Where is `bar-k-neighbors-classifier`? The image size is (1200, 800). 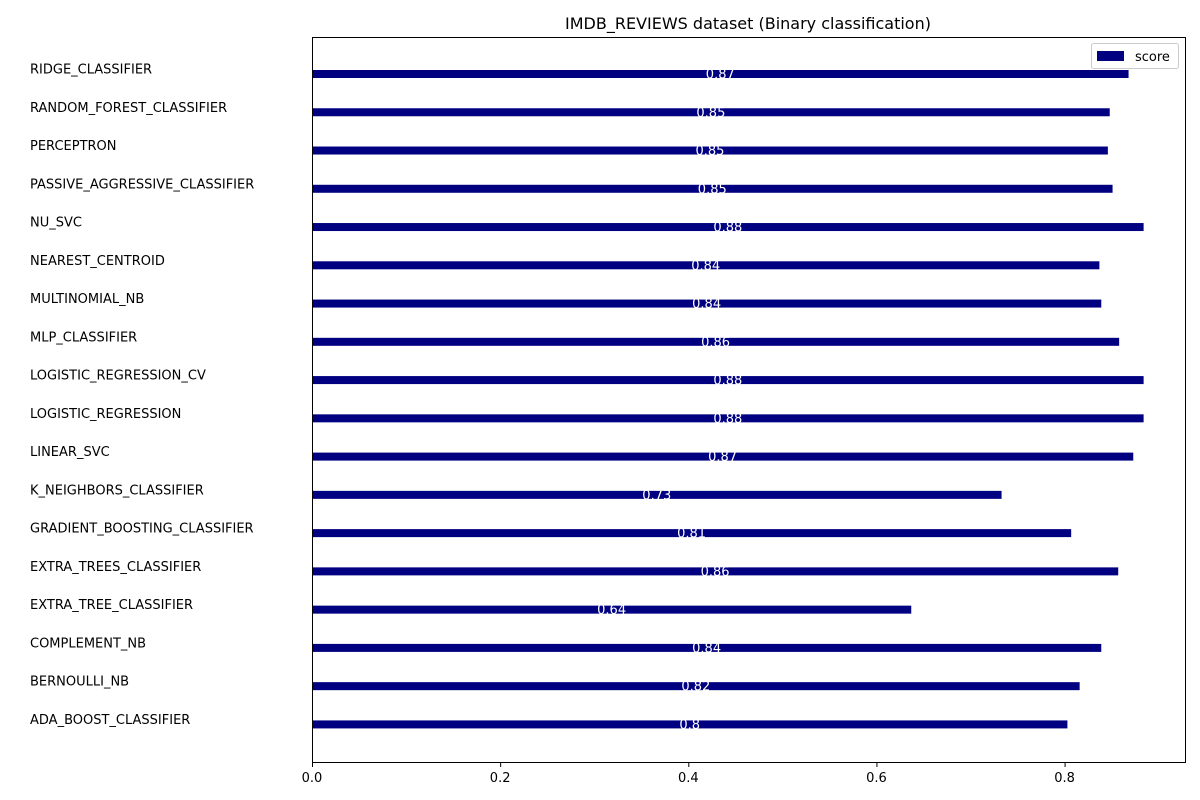
bar-k-neighbors-classifier is located at coordinates (657, 494).